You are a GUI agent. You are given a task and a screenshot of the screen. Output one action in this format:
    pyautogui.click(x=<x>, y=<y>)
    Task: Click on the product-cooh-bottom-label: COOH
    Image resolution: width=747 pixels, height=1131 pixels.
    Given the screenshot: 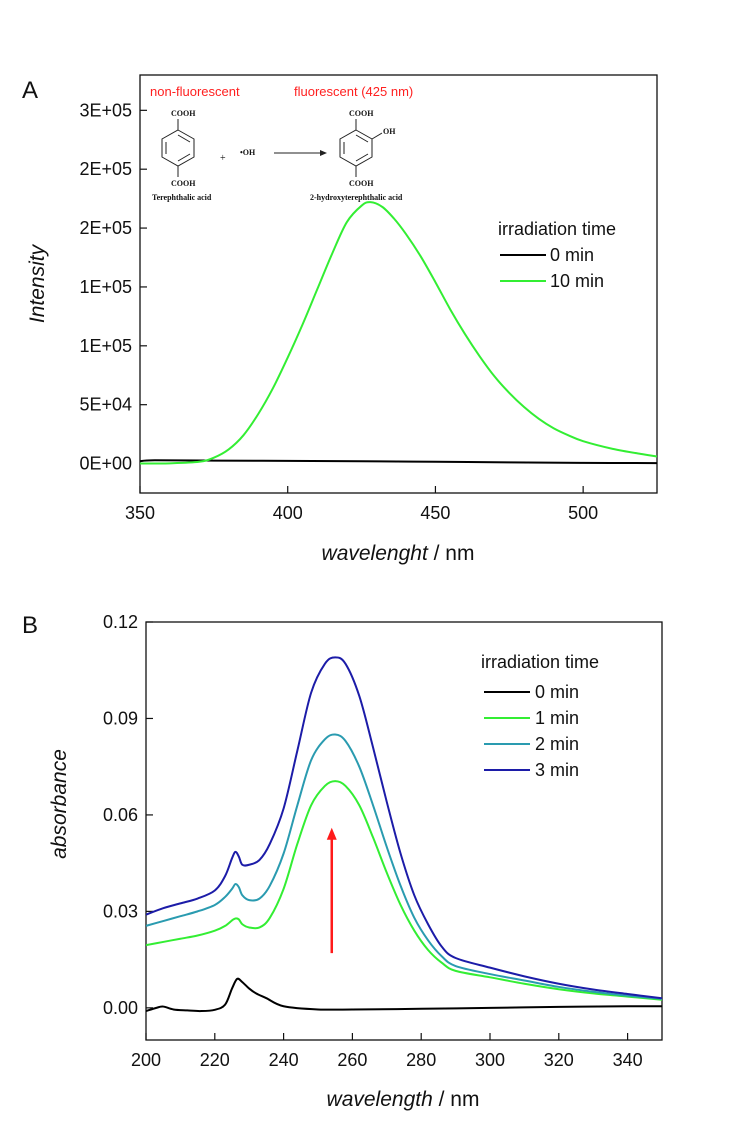 What is the action you would take?
    pyautogui.click(x=361, y=183)
    